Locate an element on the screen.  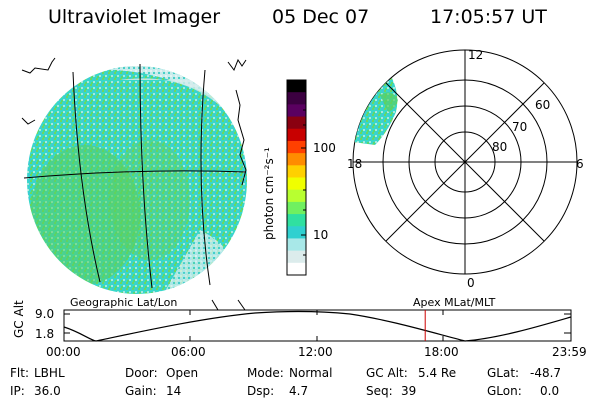
footer-seq-key: Seq: is located at coordinates (379, 391).